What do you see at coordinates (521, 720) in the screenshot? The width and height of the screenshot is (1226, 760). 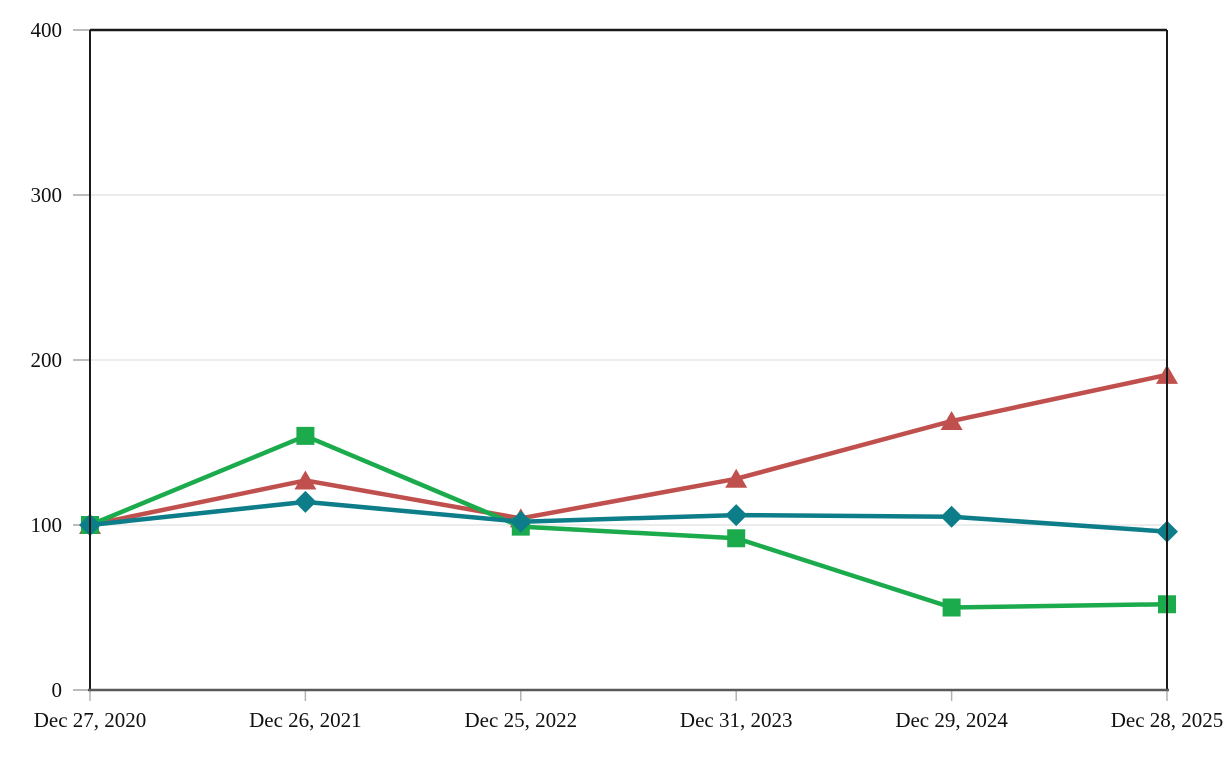 I see `x-axis-label: Dec 25, 2022` at bounding box center [521, 720].